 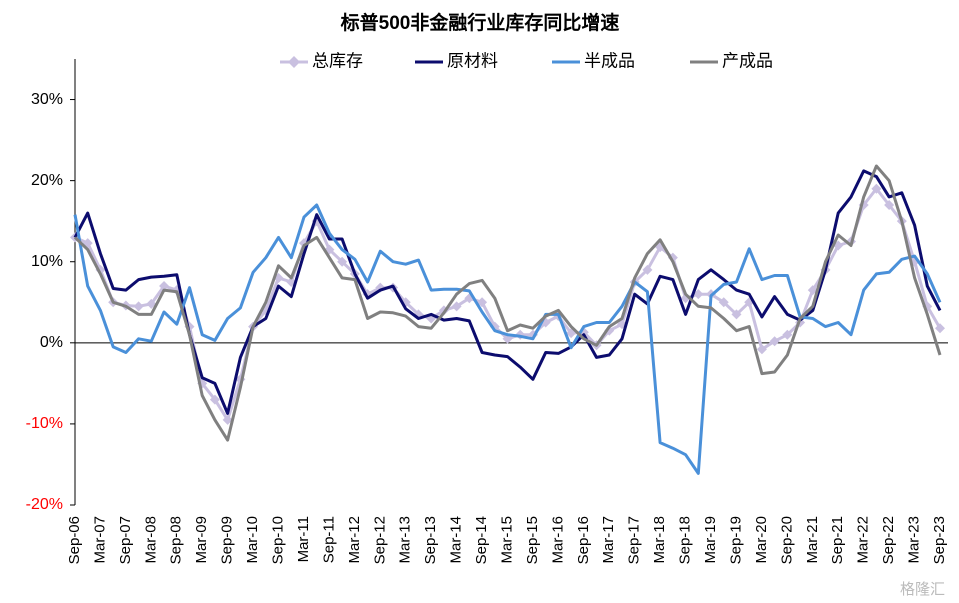 What do you see at coordinates (51, 342) in the screenshot?
I see `y-tick-label: 0%` at bounding box center [51, 342].